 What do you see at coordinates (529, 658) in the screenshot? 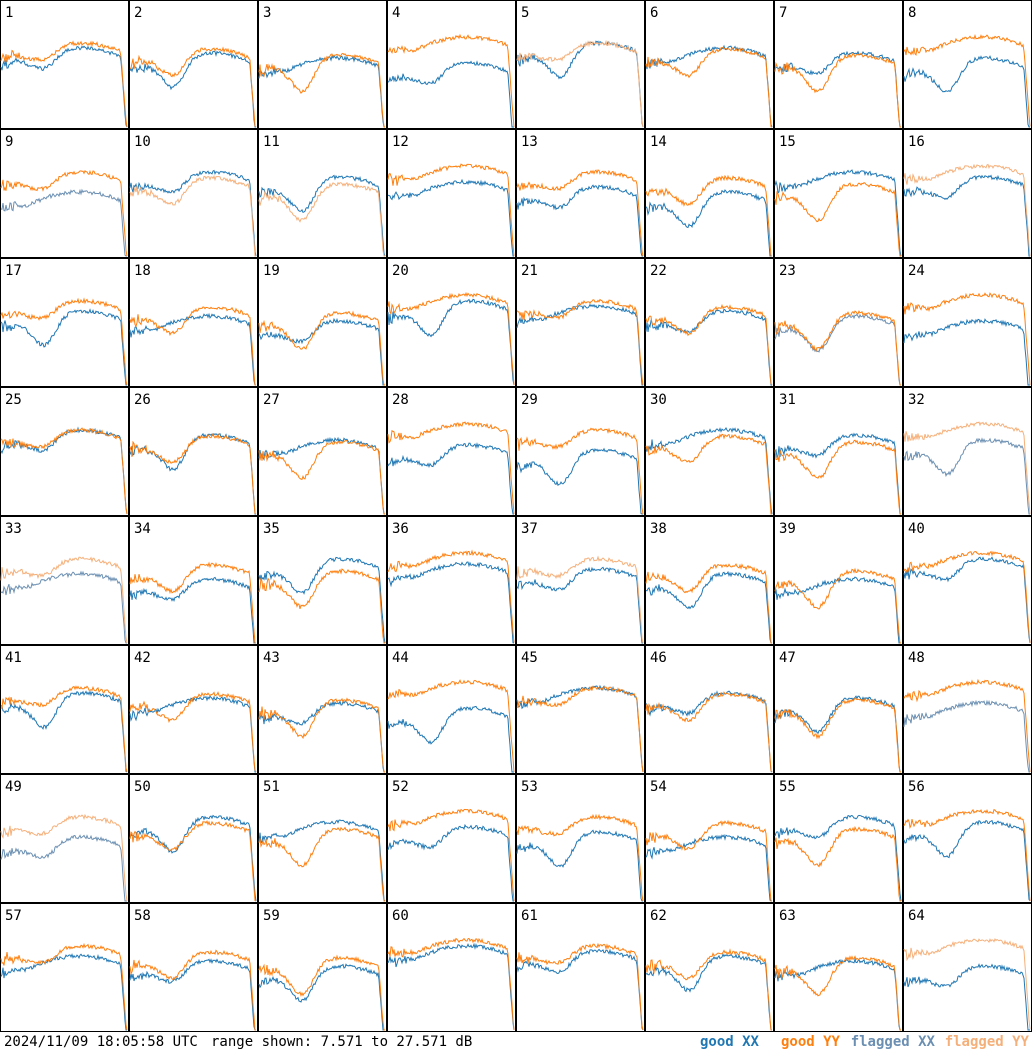
I see `panel-label: 45` at bounding box center [529, 658].